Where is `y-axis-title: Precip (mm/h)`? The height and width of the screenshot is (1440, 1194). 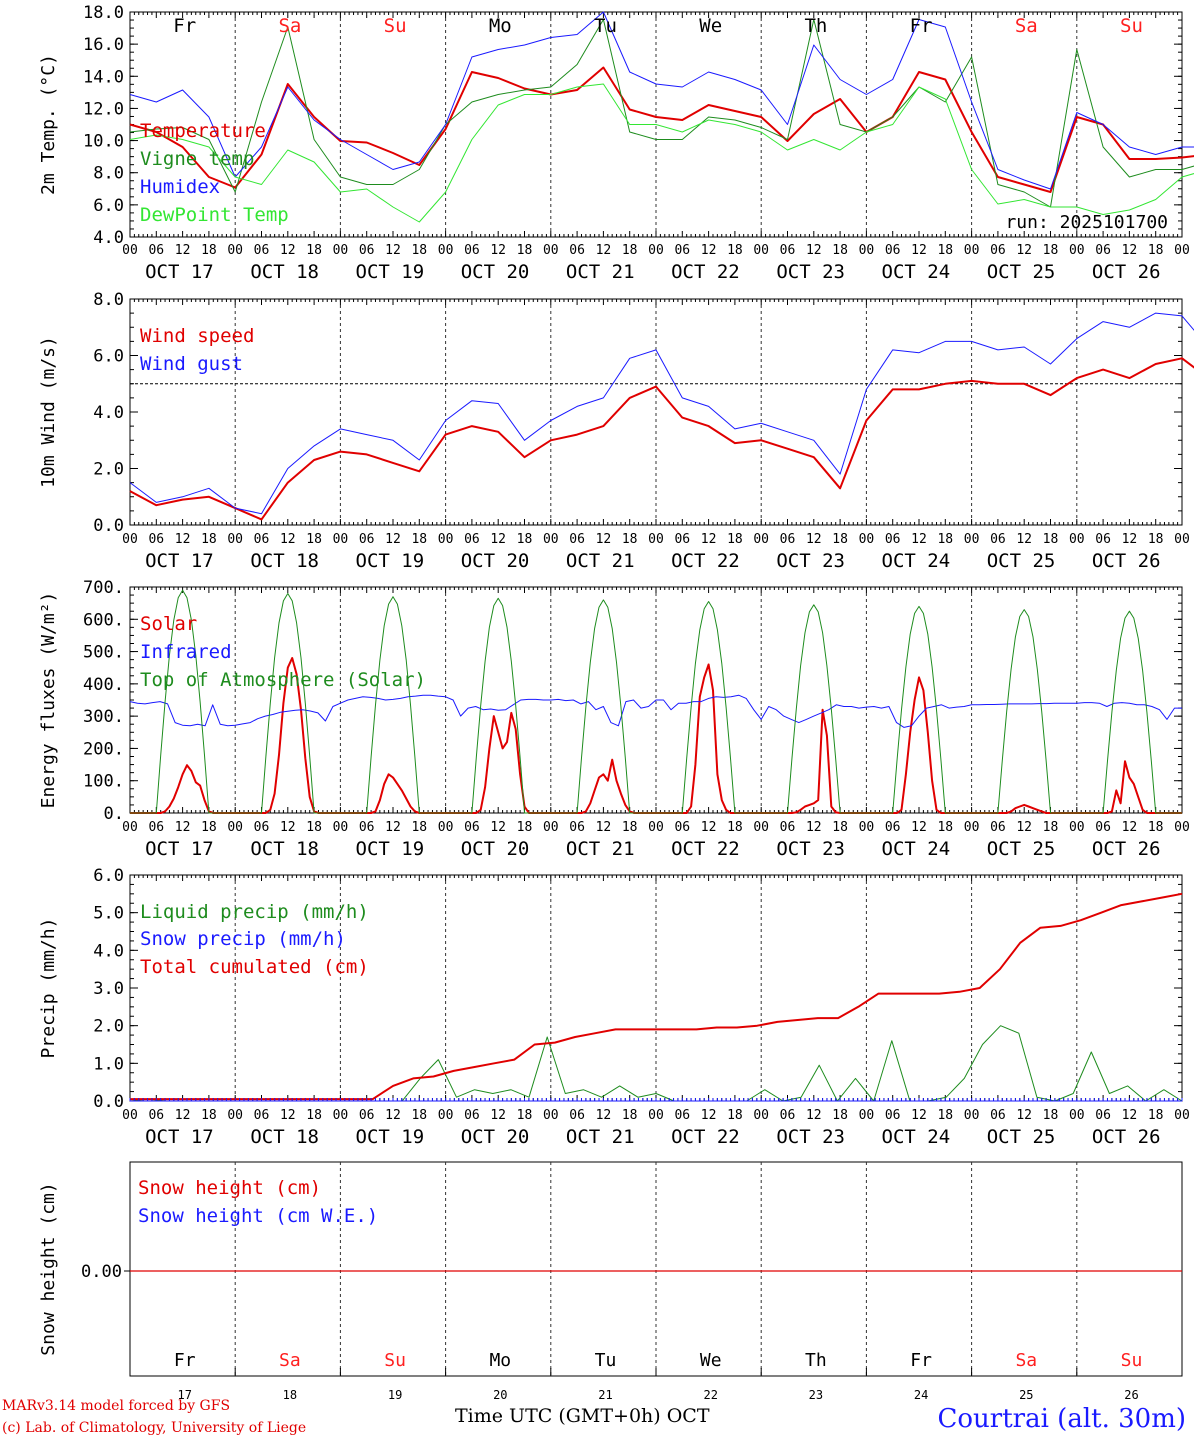 y-axis-title: Precip (mm/h) is located at coordinates (48, 988).